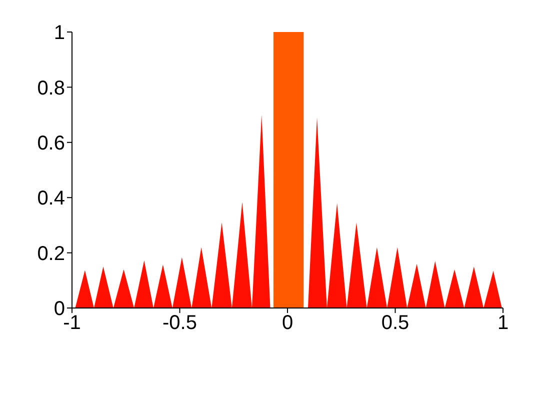 This screenshot has height=396, width=558. I want to click on y-tick-label: 0.4, so click(51, 199).